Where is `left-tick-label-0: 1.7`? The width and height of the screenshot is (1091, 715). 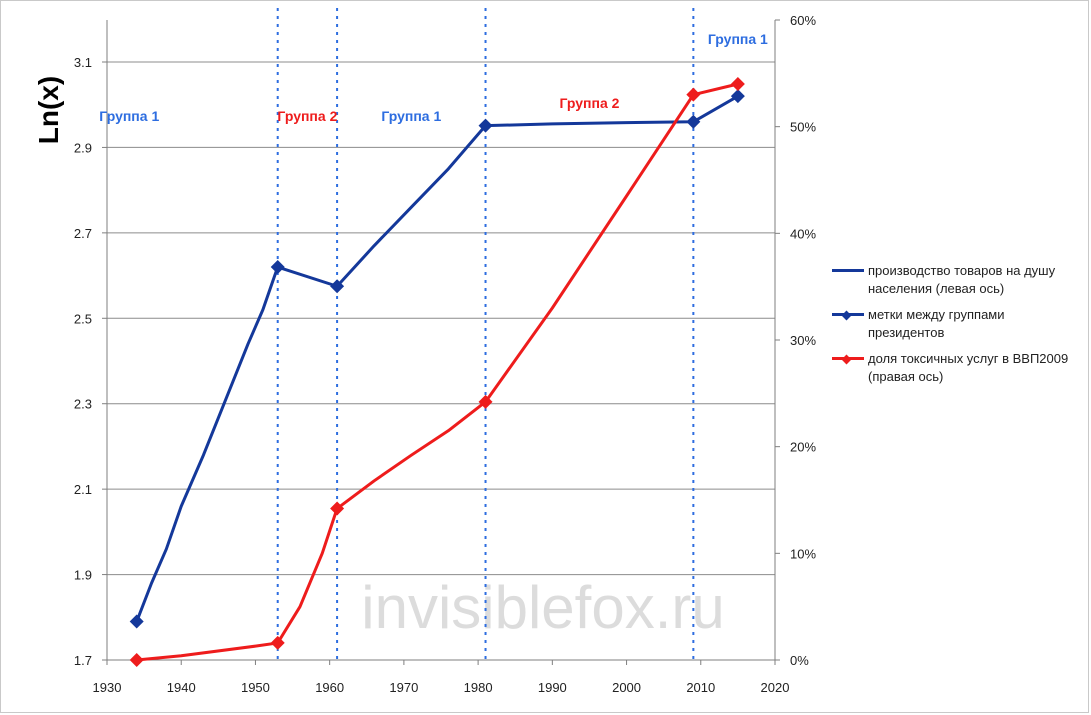 left-tick-label-0: 1.7 is located at coordinates (83, 660).